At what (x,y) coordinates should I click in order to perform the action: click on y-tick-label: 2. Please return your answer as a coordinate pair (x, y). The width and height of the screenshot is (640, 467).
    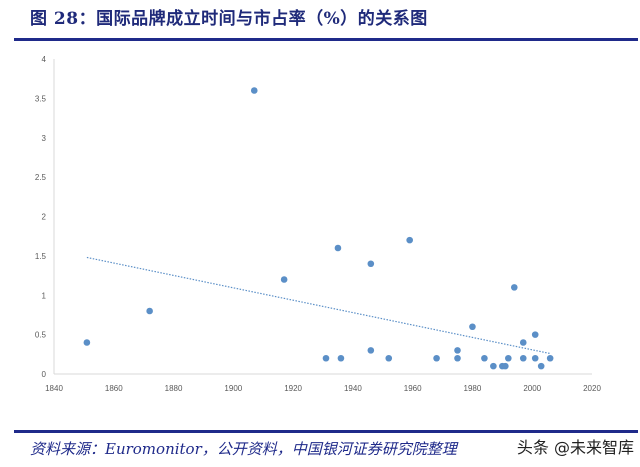
    Looking at the image, I should click on (44, 217).